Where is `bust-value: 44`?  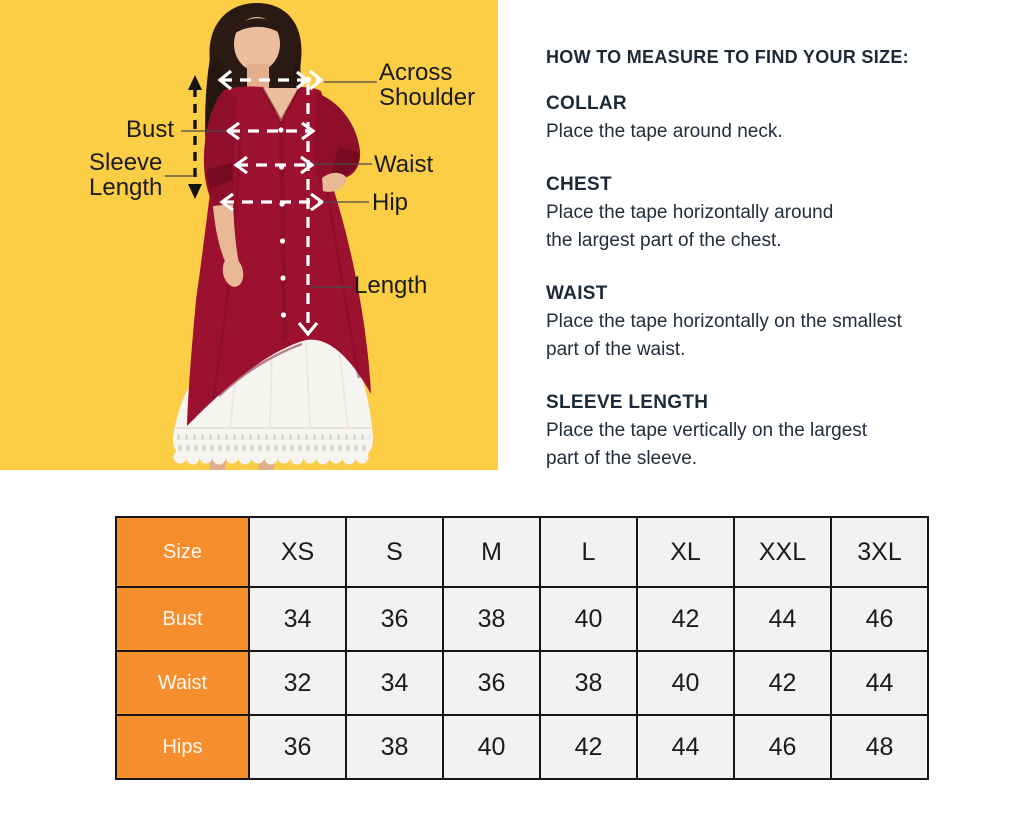
bust-value: 44 is located at coordinates (782, 619).